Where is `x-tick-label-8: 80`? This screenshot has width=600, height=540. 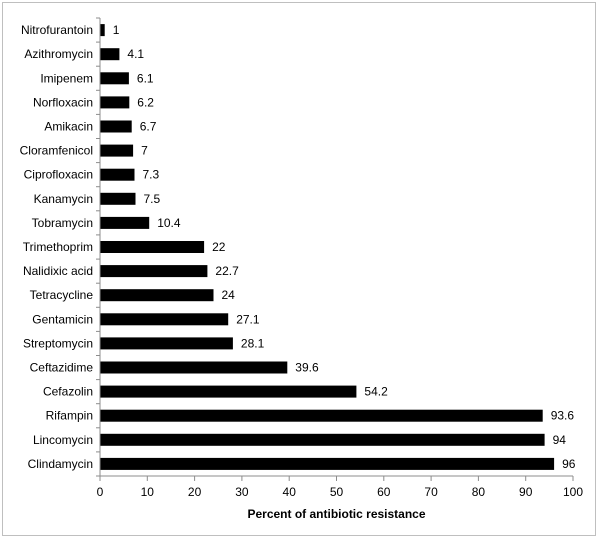 x-tick-label-8: 80 is located at coordinates (479, 492).